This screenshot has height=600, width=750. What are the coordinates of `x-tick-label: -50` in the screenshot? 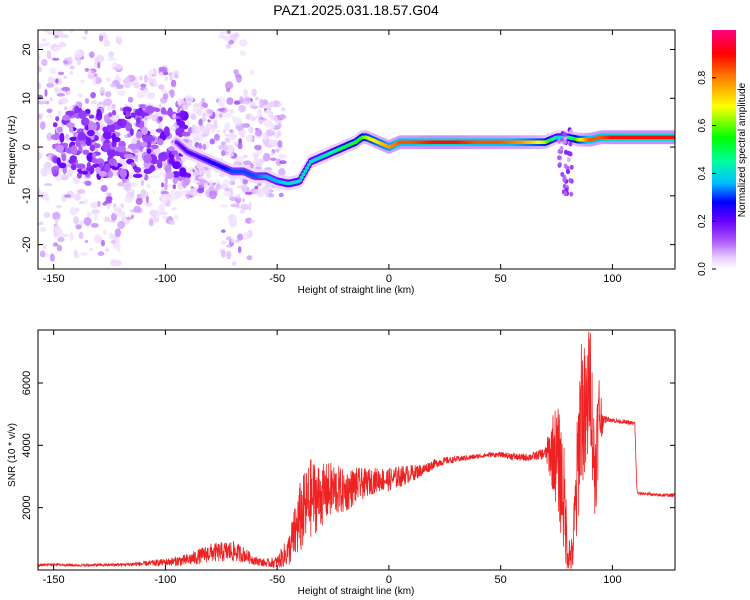 It's located at (277, 279).